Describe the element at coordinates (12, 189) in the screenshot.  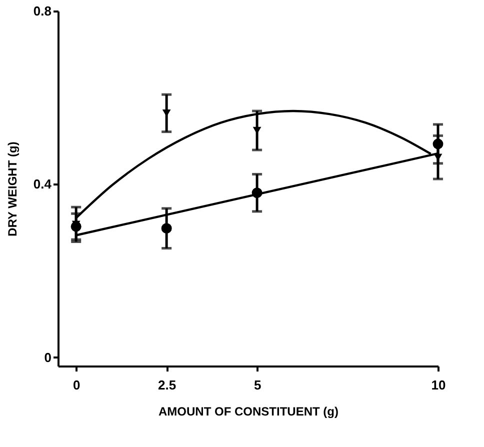
I see `y-axis-title: DRY WEIGHT (g)` at that location.